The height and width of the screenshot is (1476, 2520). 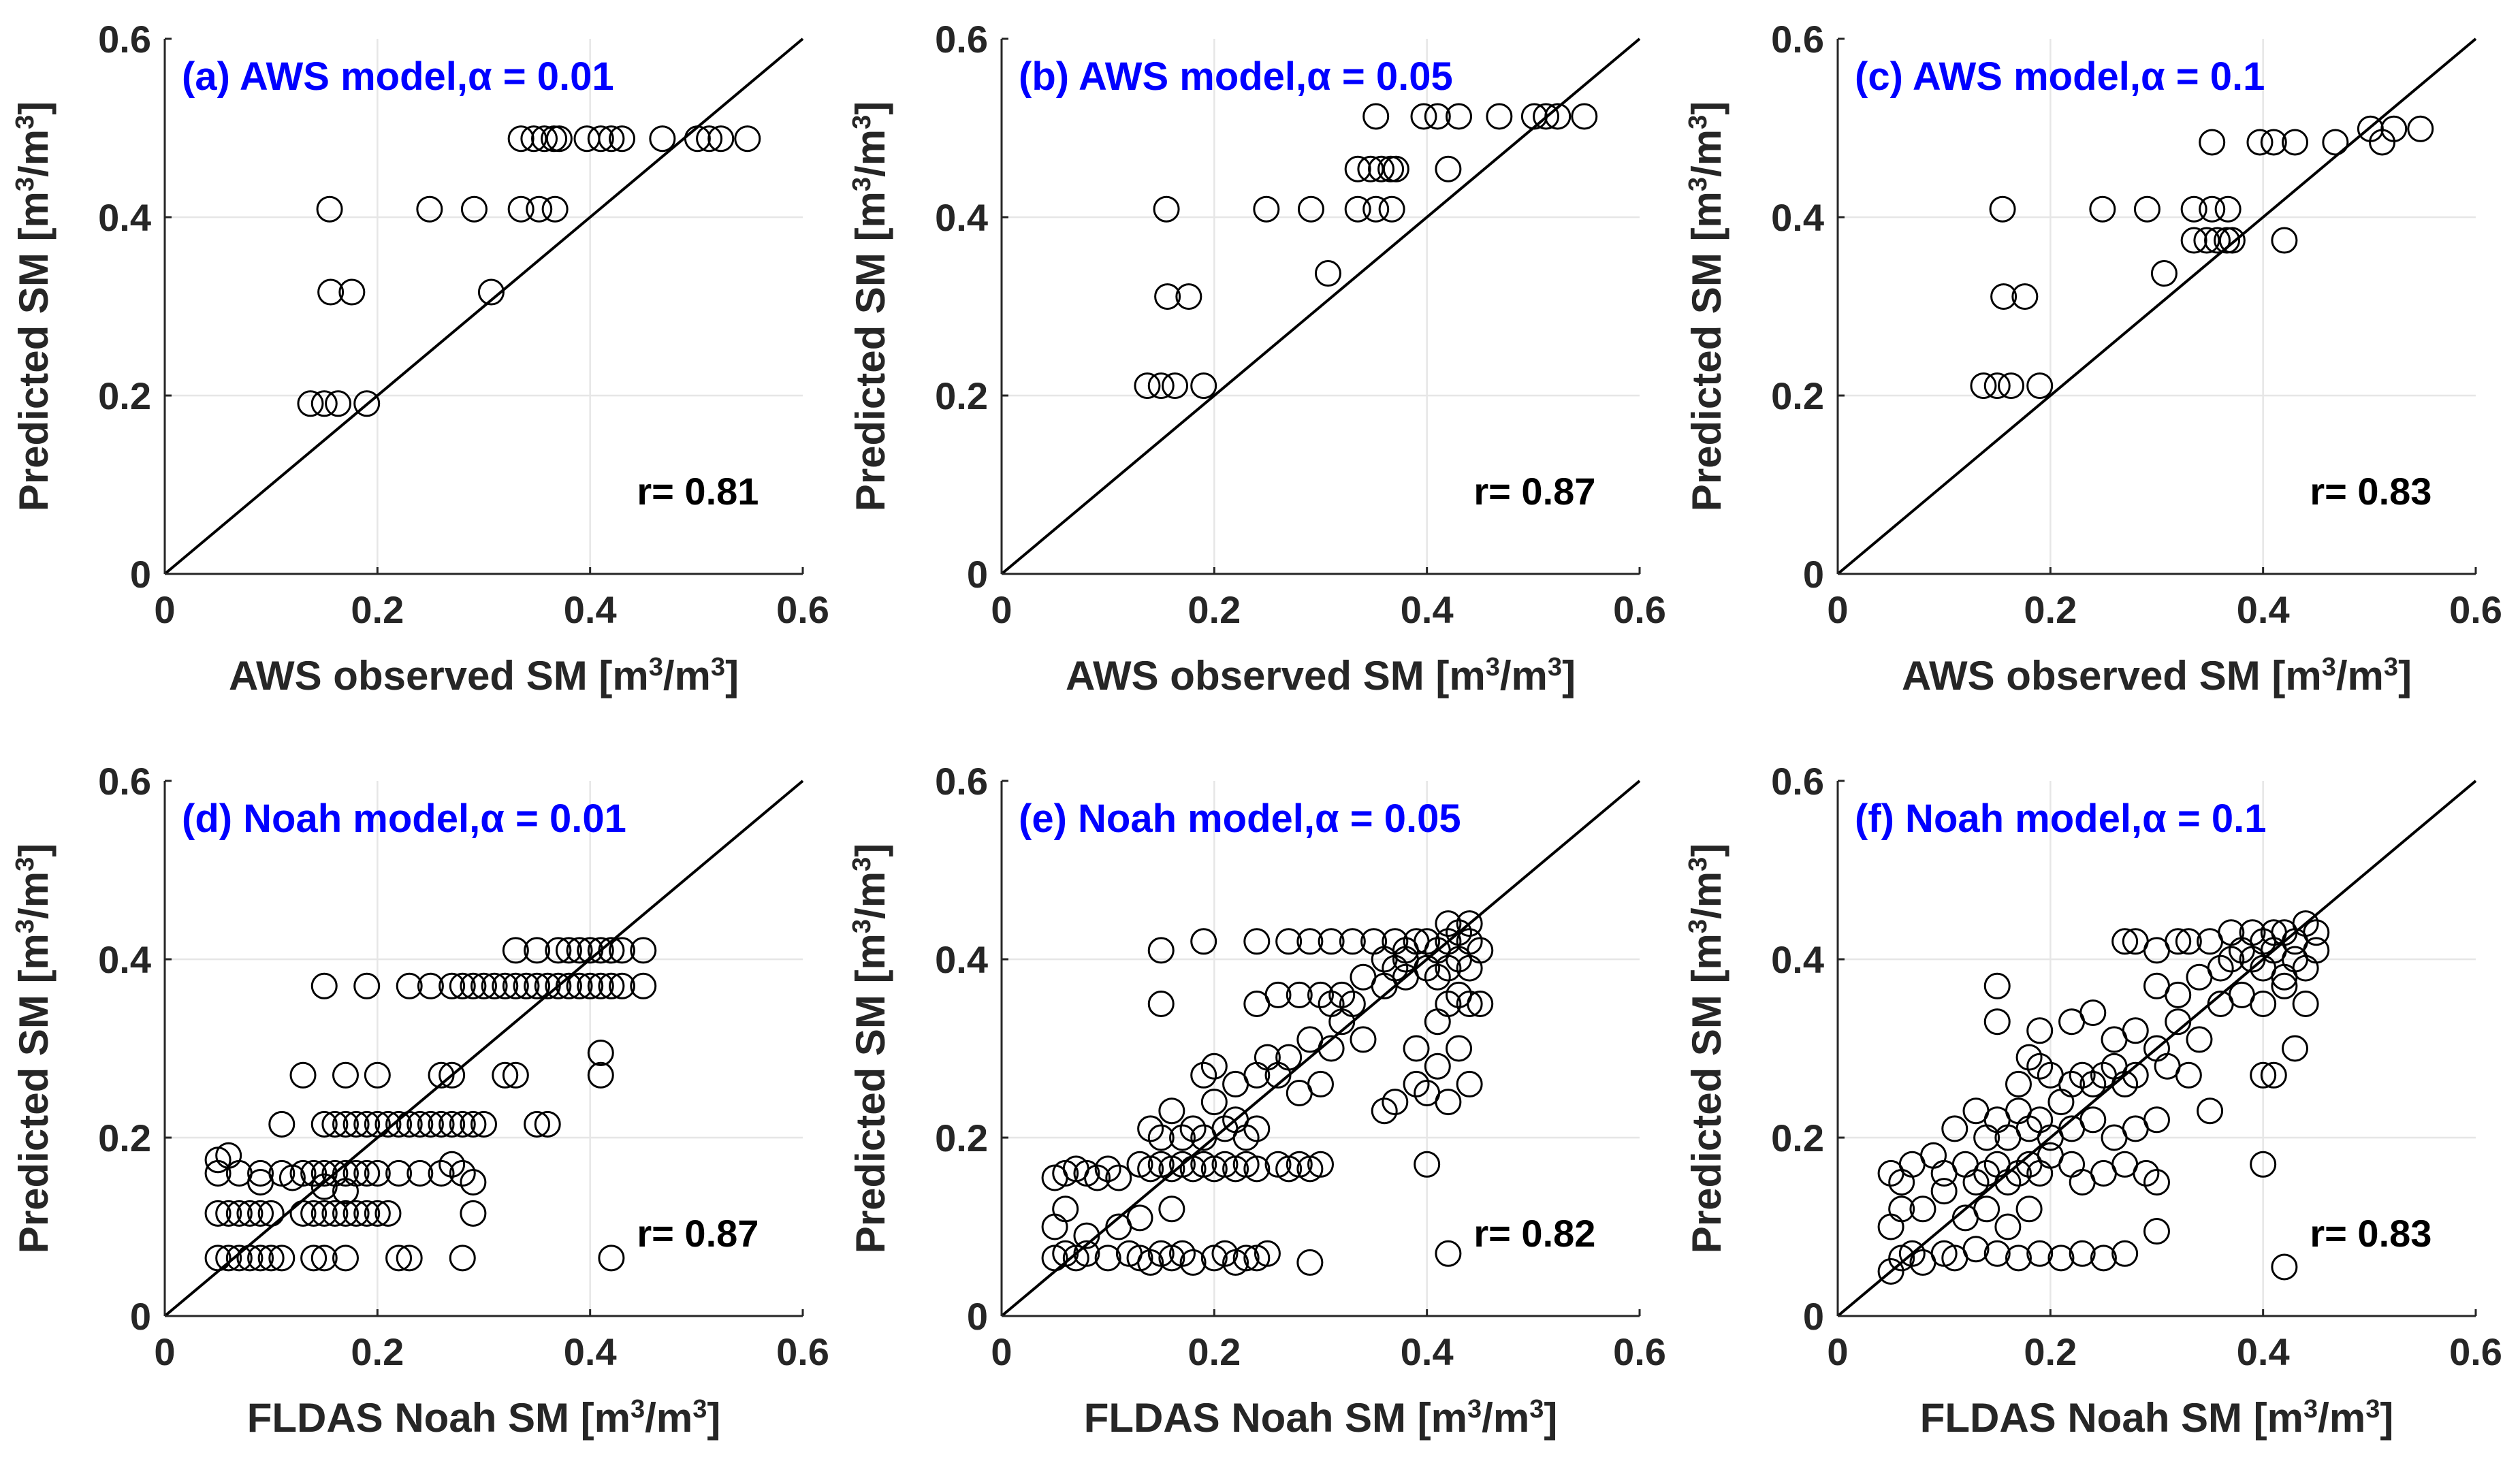 I want to click on panel-title: (a) AWS model,α = 0.01, so click(x=398, y=76).